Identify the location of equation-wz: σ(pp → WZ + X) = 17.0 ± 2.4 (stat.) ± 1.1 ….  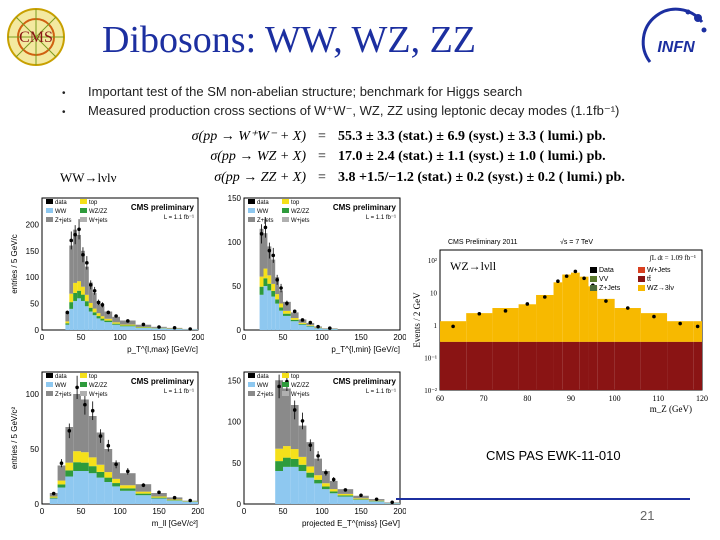
(376, 157).